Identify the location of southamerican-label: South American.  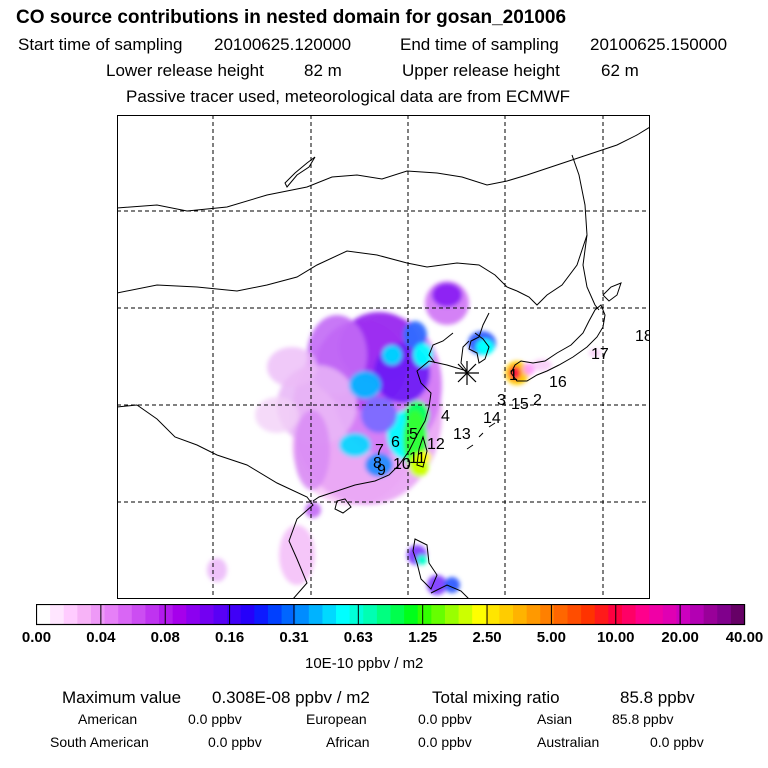
(99, 742).